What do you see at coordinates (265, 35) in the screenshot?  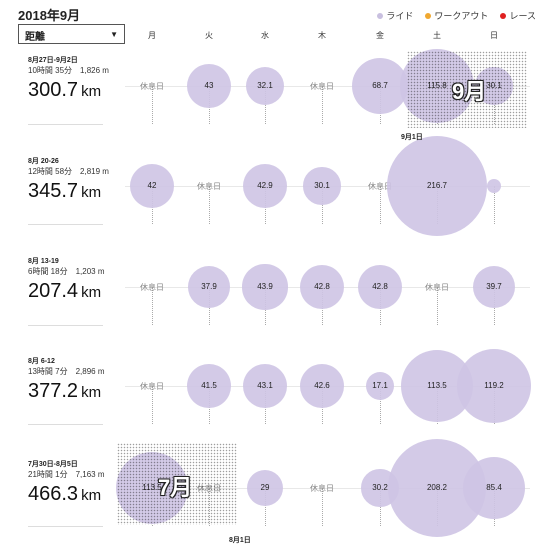 I see `day-header-2: 水` at bounding box center [265, 35].